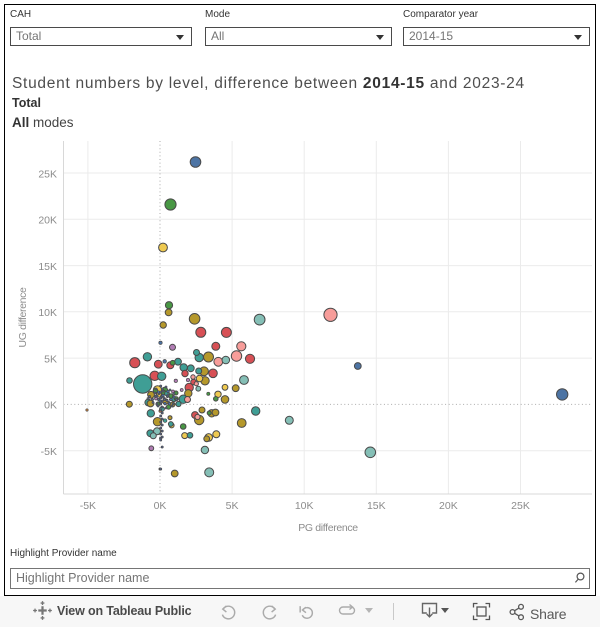 This screenshot has height=627, width=600. Describe the element at coordinates (23, 317) in the screenshot. I see `svg-text: UG difference` at that location.